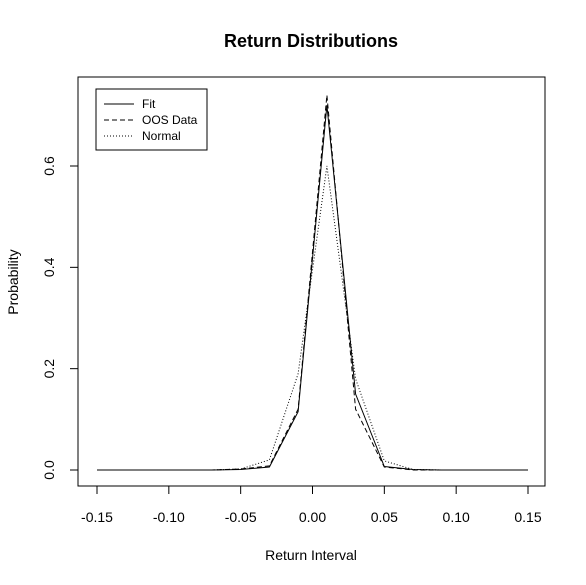 Image resolution: width=586 pixels, height=585 pixels. What do you see at coordinates (161, 136) in the screenshot?
I see `legend-normal-label: Normal` at bounding box center [161, 136].